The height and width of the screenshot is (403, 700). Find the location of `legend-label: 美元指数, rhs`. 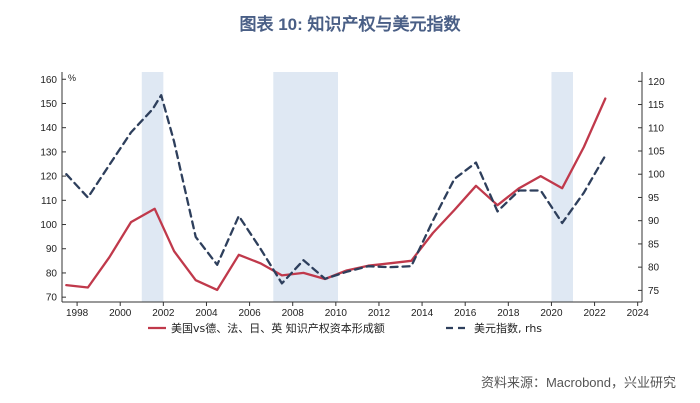

legend-label: 美元指数, rhs is located at coordinates (508, 328).